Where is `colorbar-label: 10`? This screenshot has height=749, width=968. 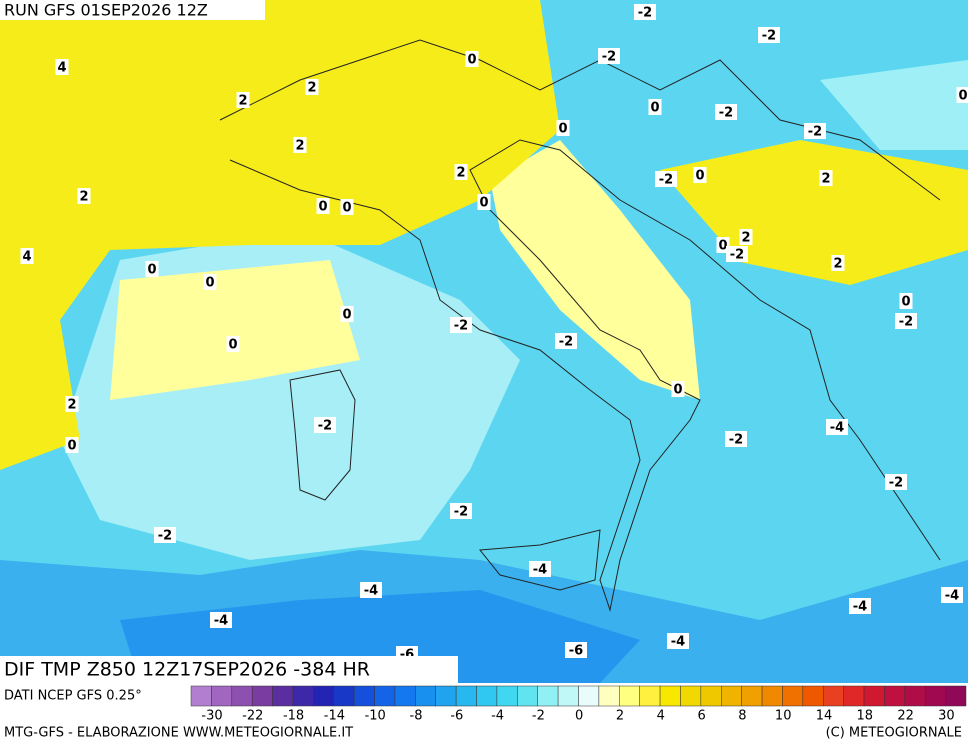
colorbar-label: 10 is located at coordinates (783, 716).